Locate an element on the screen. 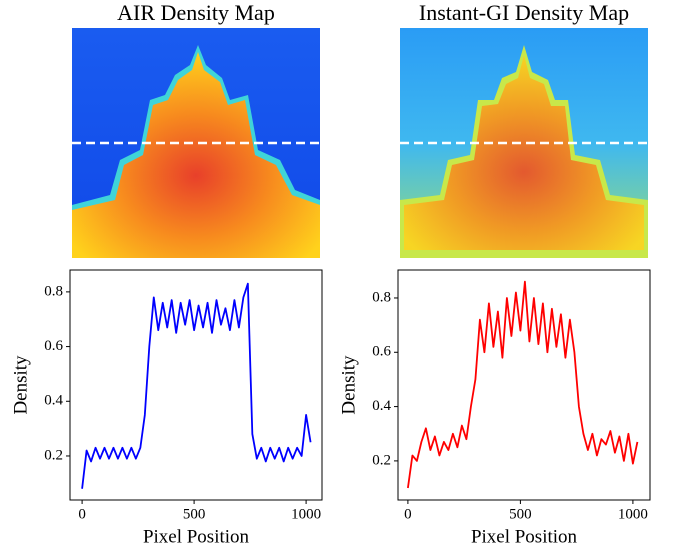  image-title: AIR Density Map is located at coordinates (196, 12).